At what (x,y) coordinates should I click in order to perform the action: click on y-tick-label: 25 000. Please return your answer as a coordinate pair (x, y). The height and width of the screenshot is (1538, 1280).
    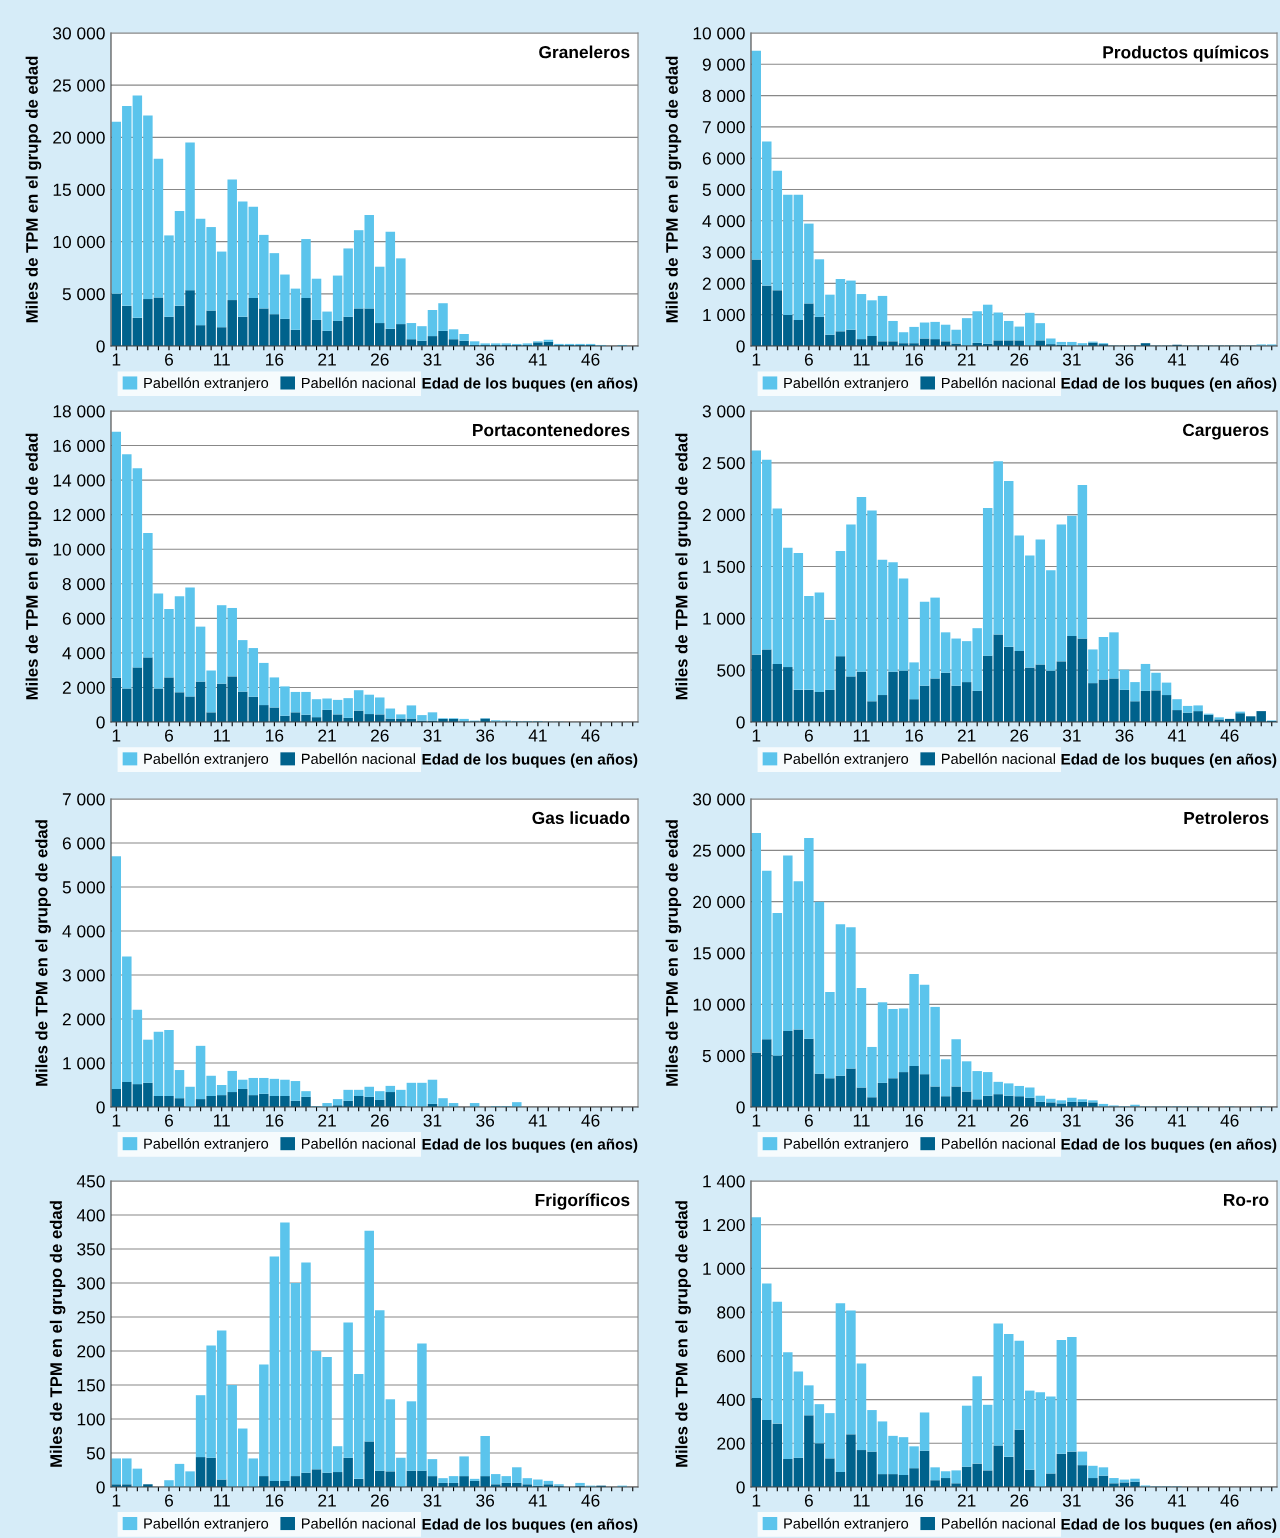
    Looking at the image, I should click on (79, 85).